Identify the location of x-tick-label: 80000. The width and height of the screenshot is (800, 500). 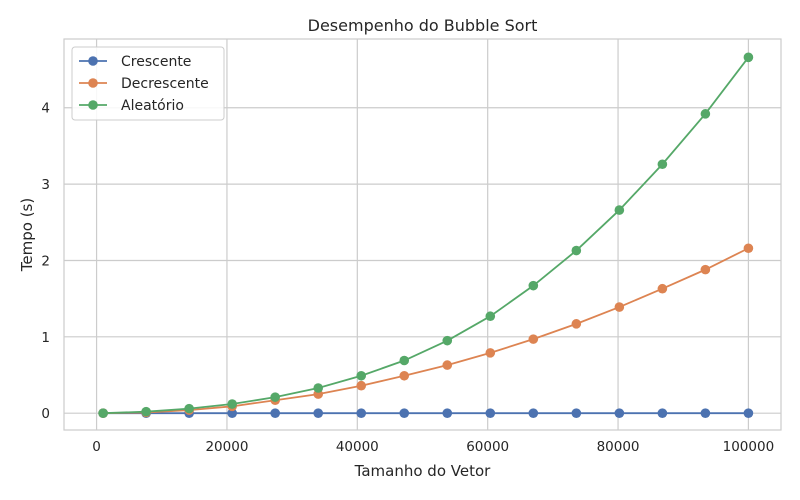
(618, 447).